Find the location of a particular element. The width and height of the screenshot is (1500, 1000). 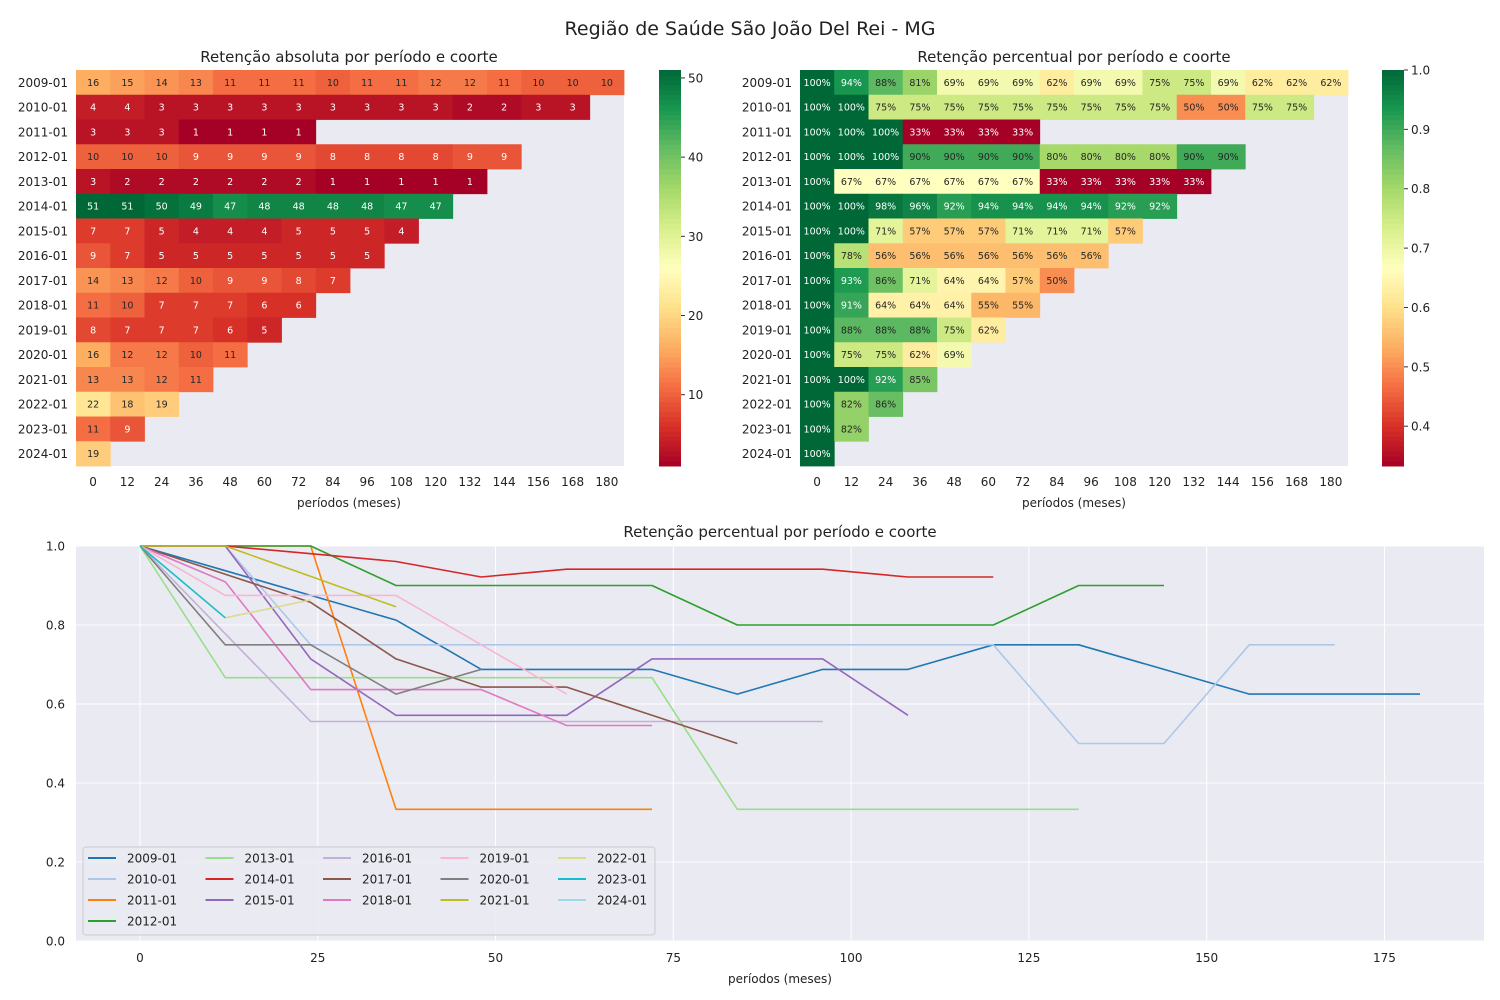

period-tick-label: 84 is located at coordinates (1056, 482).